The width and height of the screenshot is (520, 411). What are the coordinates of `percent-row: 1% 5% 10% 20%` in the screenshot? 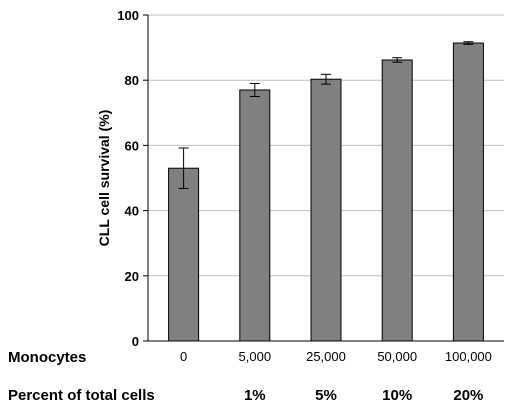 It's located at (363, 395).